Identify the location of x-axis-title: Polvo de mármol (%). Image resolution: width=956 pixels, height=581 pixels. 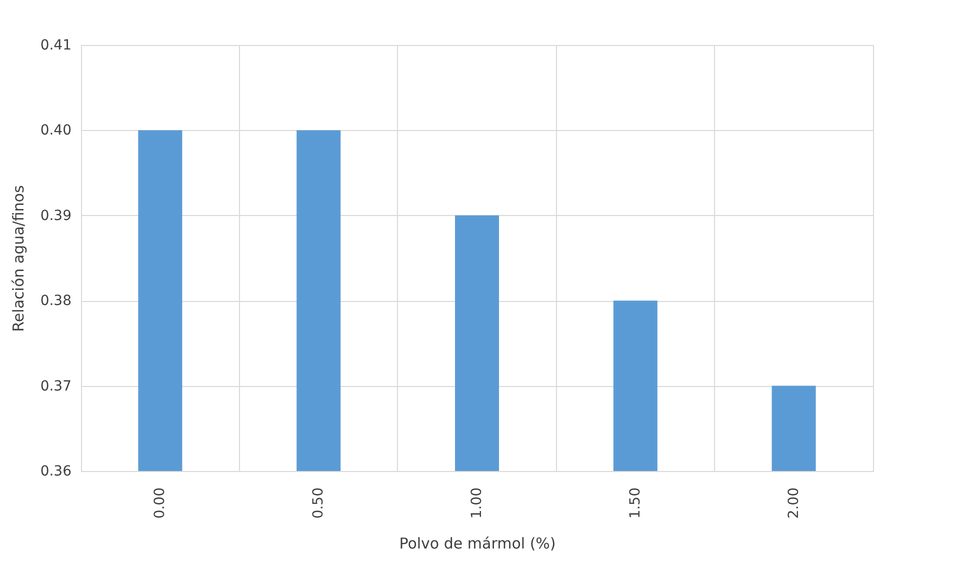
(477, 543).